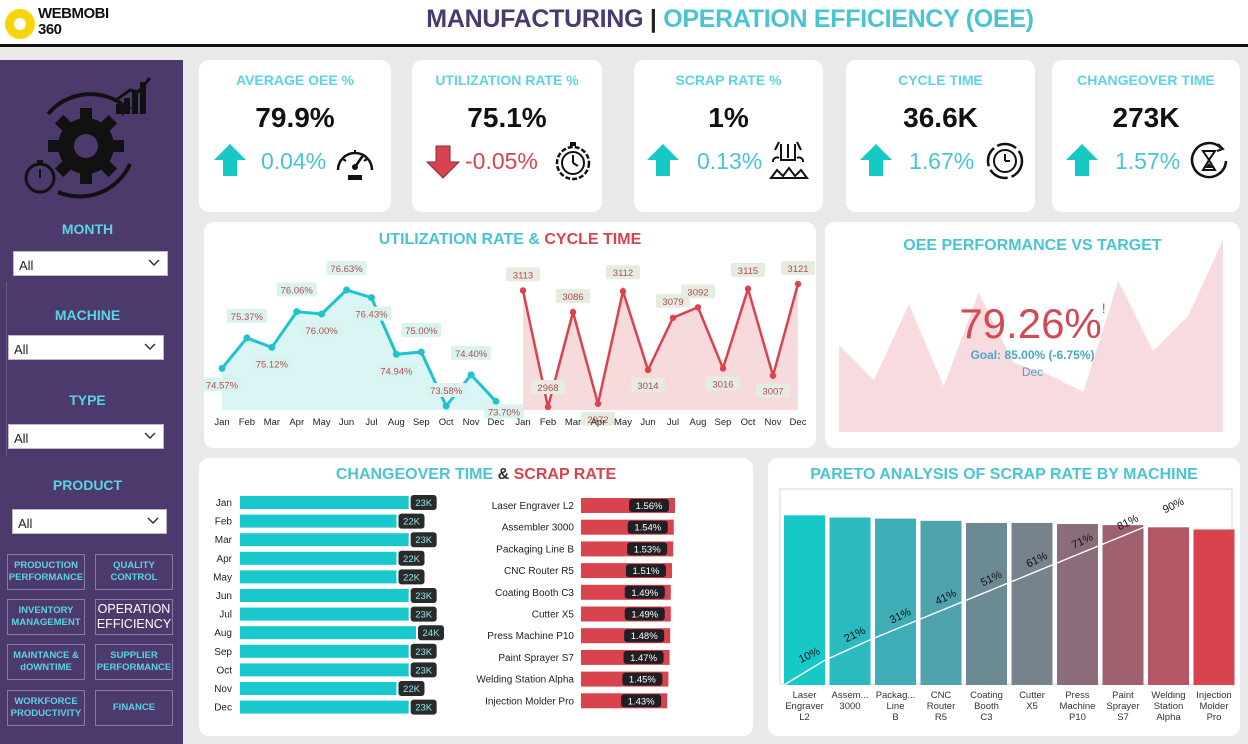 The image size is (1248, 744). What do you see at coordinates (86, 347) in the screenshot?
I see `machine-dropdown: All` at bounding box center [86, 347].